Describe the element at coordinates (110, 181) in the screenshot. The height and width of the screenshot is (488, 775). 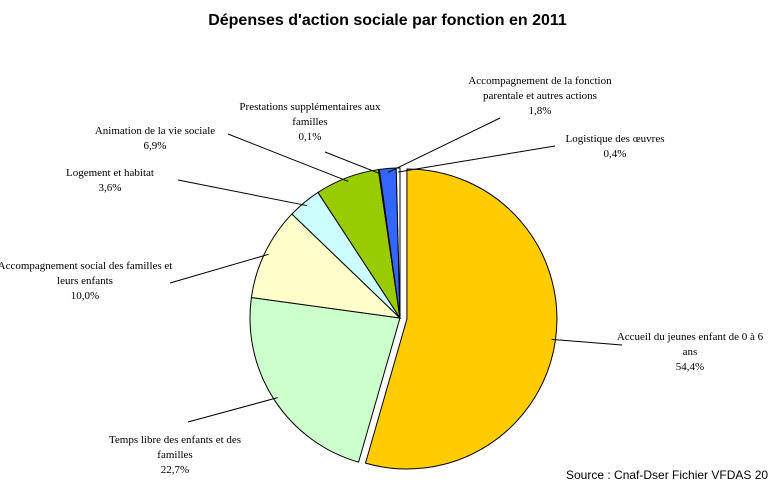
I see `slice-label: Logement et habitat 3,6%` at that location.